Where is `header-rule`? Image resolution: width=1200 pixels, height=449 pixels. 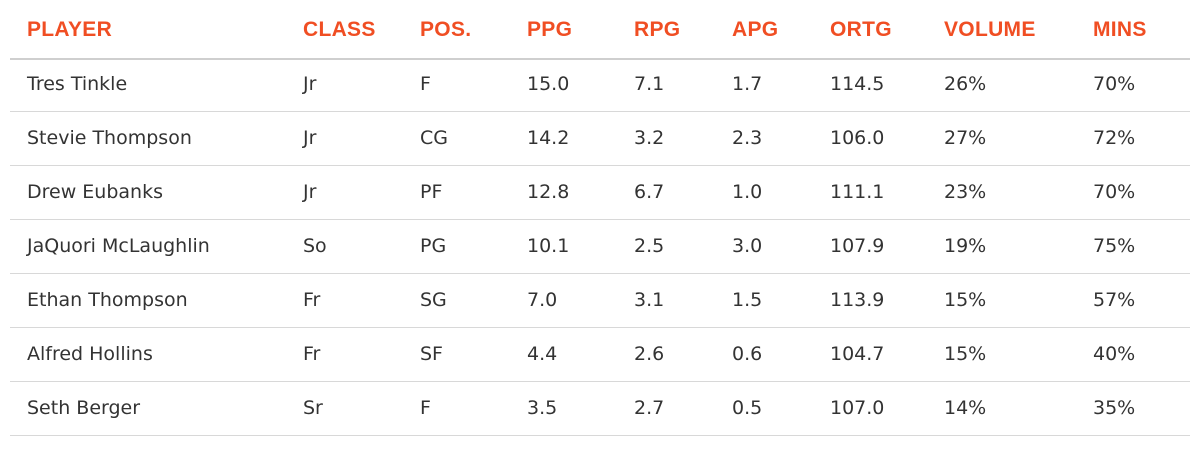 header-rule is located at coordinates (600, 59).